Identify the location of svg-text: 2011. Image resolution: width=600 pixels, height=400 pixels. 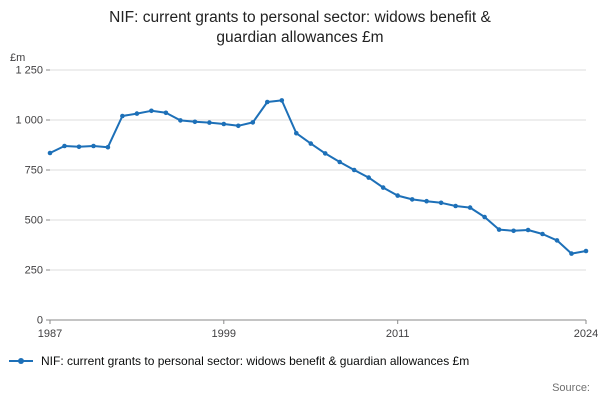
(398, 334).